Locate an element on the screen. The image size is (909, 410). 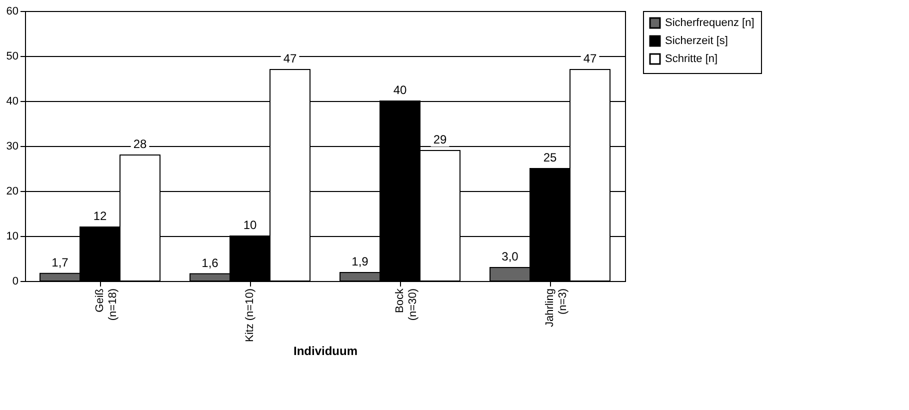
data-label: 1,7 is located at coordinates (60, 262).